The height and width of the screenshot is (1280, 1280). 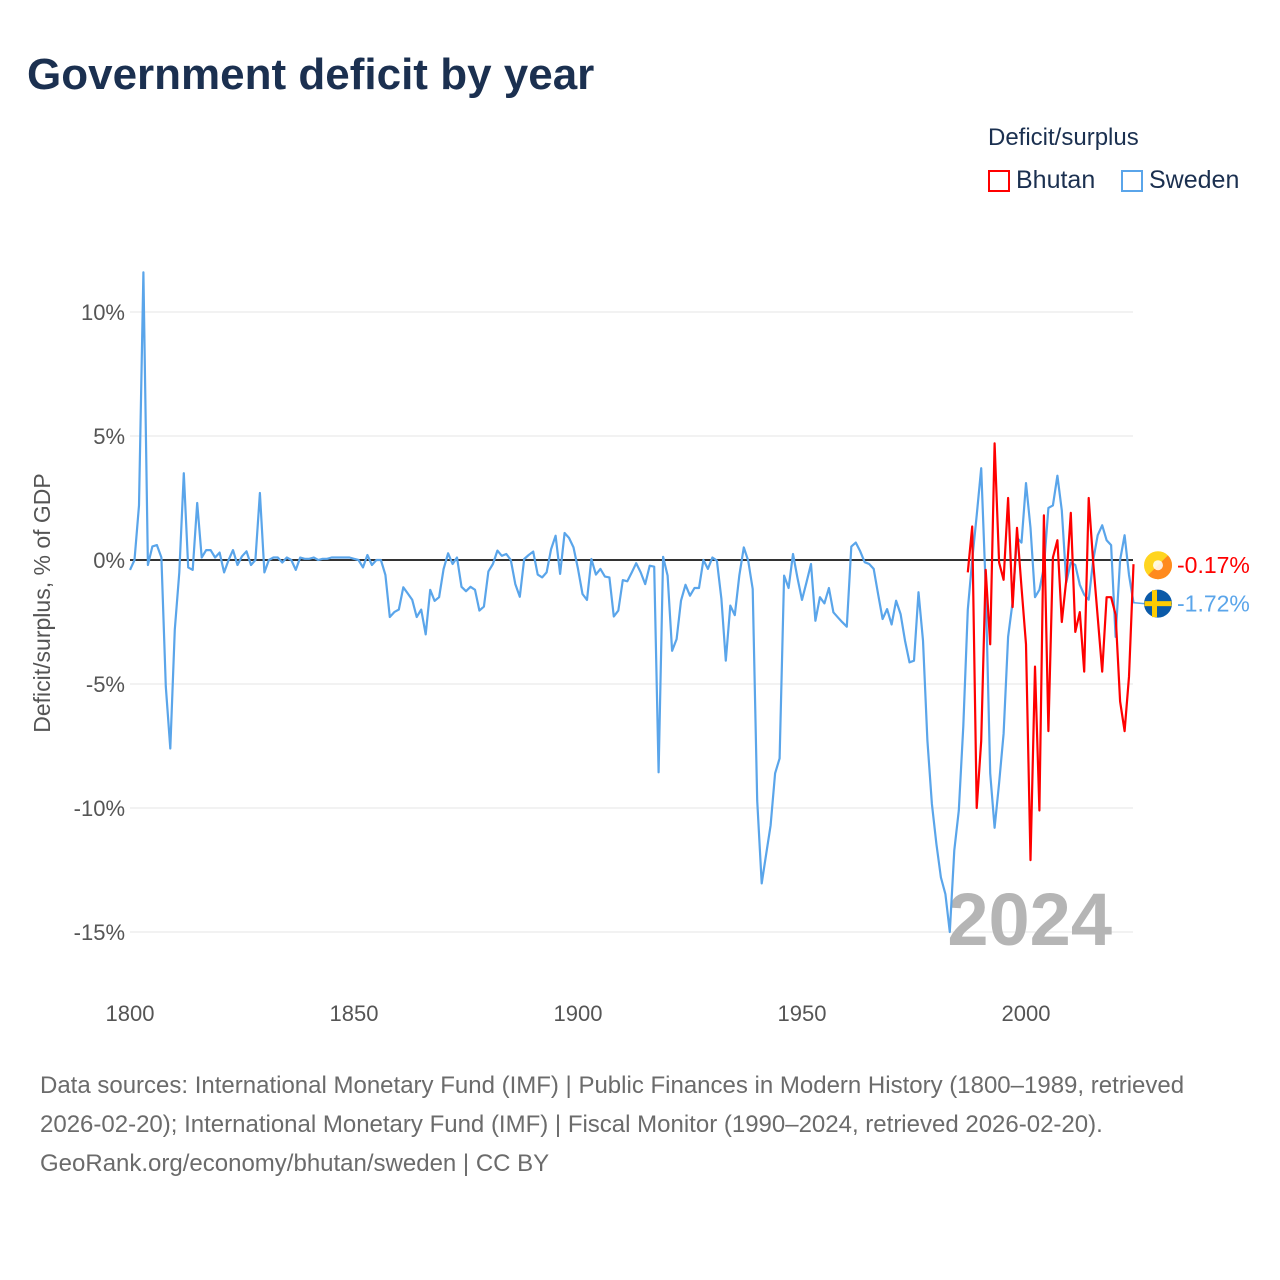 I want to click on legend-swatch-bhutan, so click(x=999, y=180).